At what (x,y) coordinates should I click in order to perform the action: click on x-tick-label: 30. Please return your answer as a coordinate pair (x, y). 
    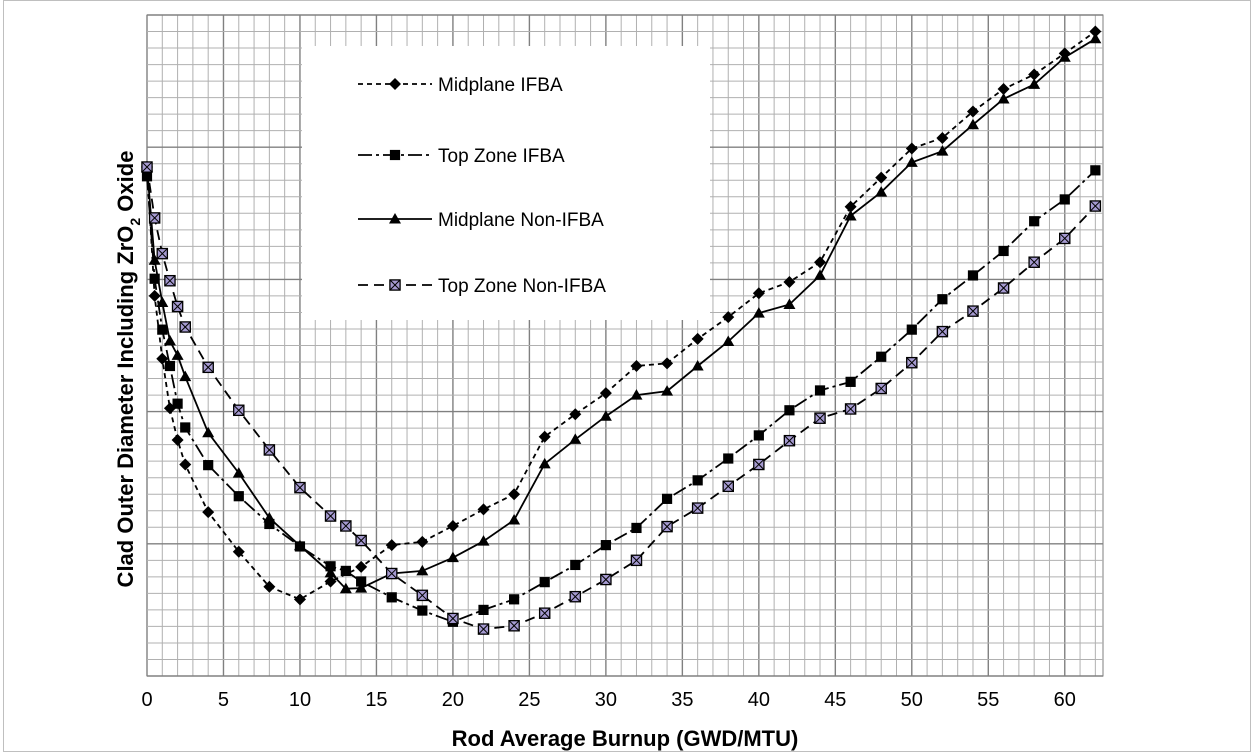
    Looking at the image, I should click on (606, 700).